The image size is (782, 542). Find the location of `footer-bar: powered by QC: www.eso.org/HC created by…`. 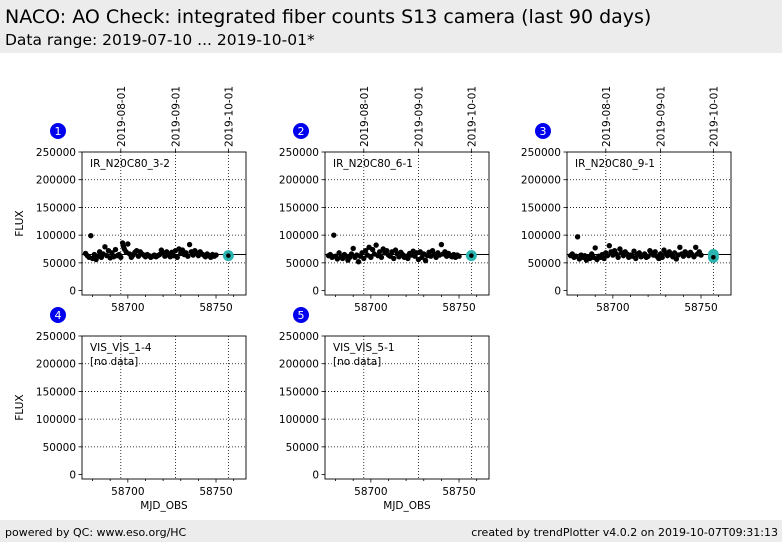

footer-bar: powered by QC: www.eso.org/HC created by… is located at coordinates (391, 531).